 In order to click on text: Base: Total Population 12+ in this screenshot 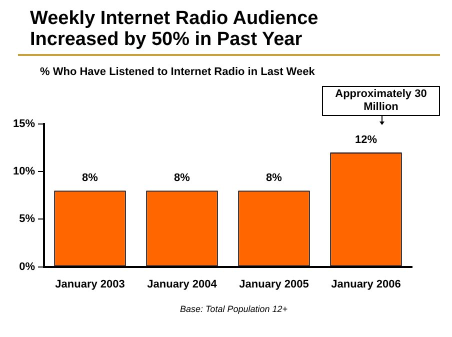, I will do `click(234, 309)`.